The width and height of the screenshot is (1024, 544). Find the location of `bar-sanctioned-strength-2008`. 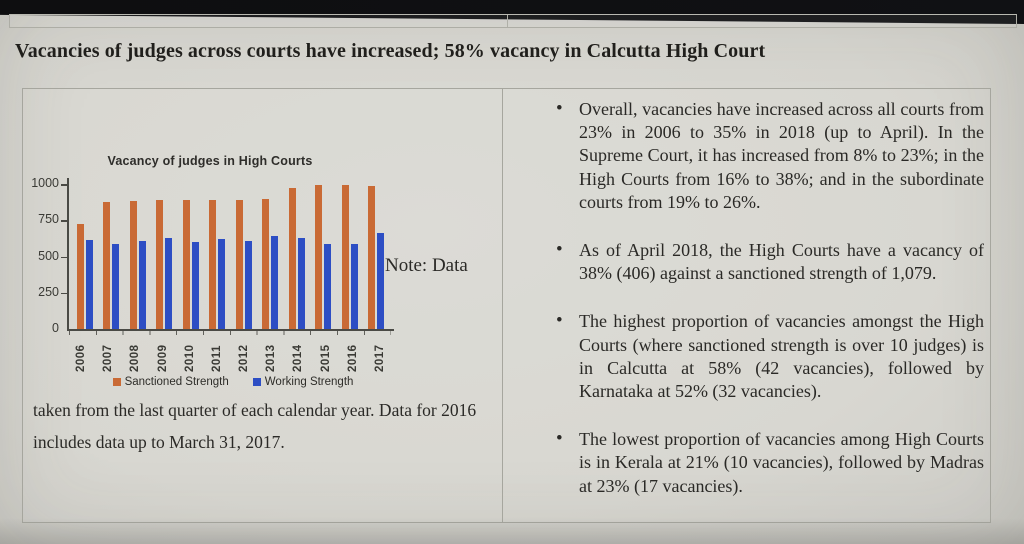

bar-sanctioned-strength-2008 is located at coordinates (133, 264).